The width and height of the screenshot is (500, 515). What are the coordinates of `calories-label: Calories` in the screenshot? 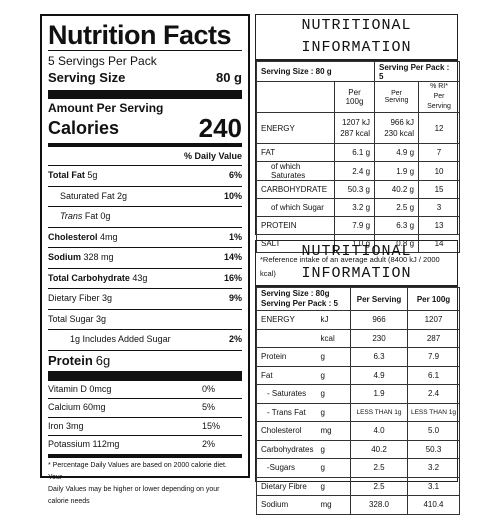 It's located at (84, 128).